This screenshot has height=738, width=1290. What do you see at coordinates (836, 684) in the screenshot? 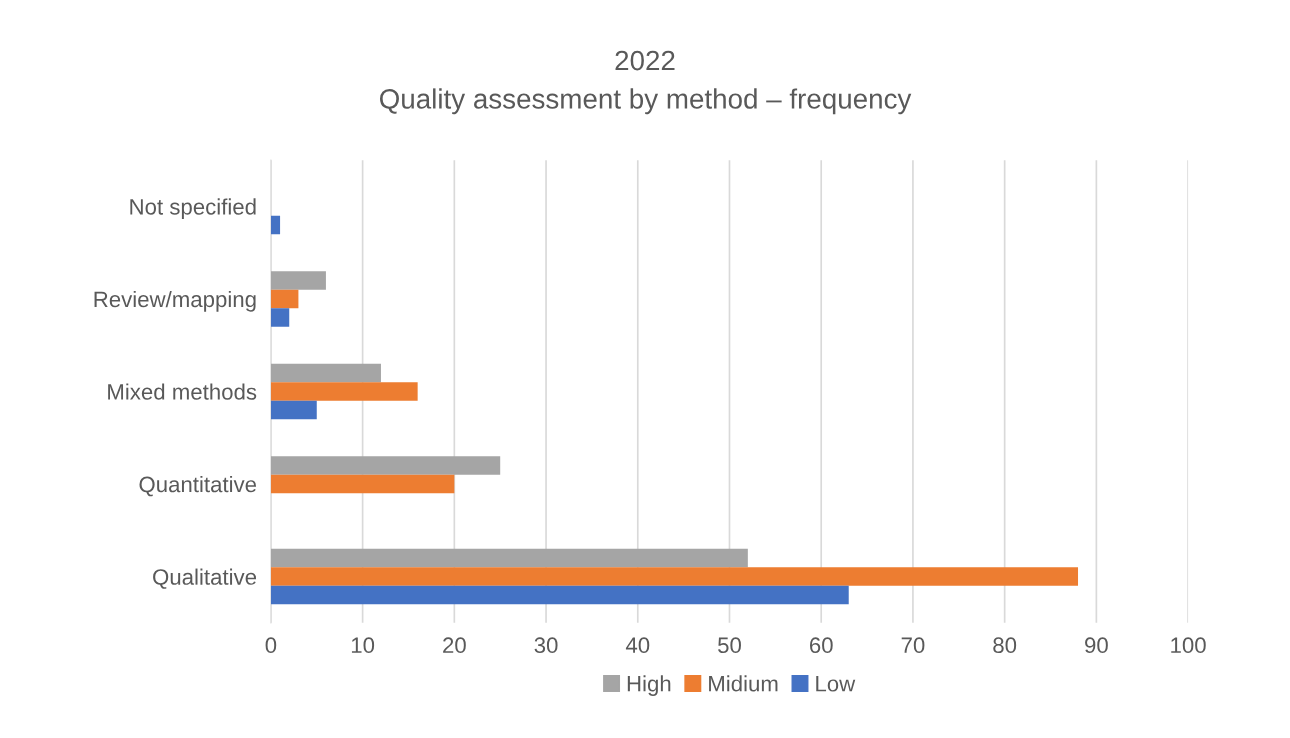
I see `legend-label: Low` at bounding box center [836, 684].